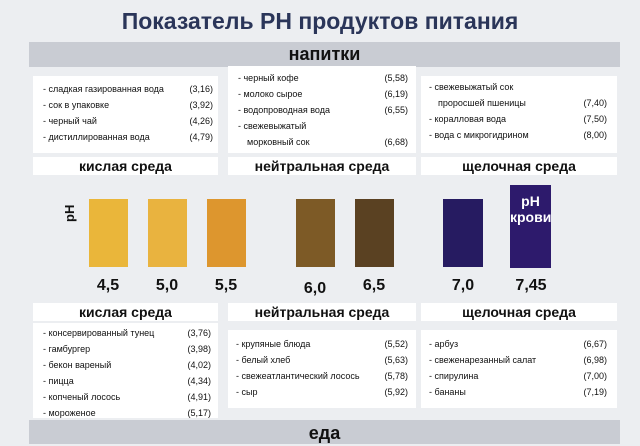 This screenshot has height=446, width=640. Describe the element at coordinates (125, 312) in the screenshot. I see `zone-header-acid-bottom: кислая среда` at that location.